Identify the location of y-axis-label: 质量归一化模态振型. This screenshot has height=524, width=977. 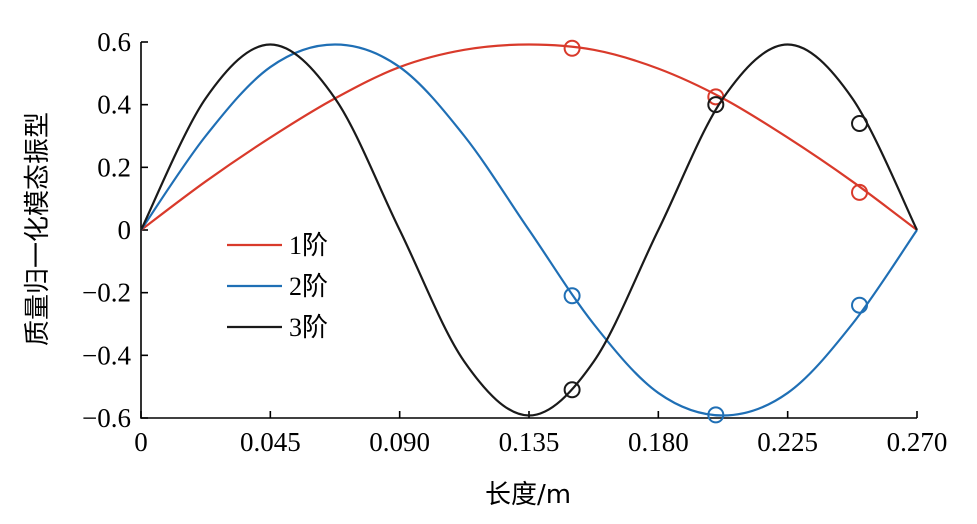
(38, 229).